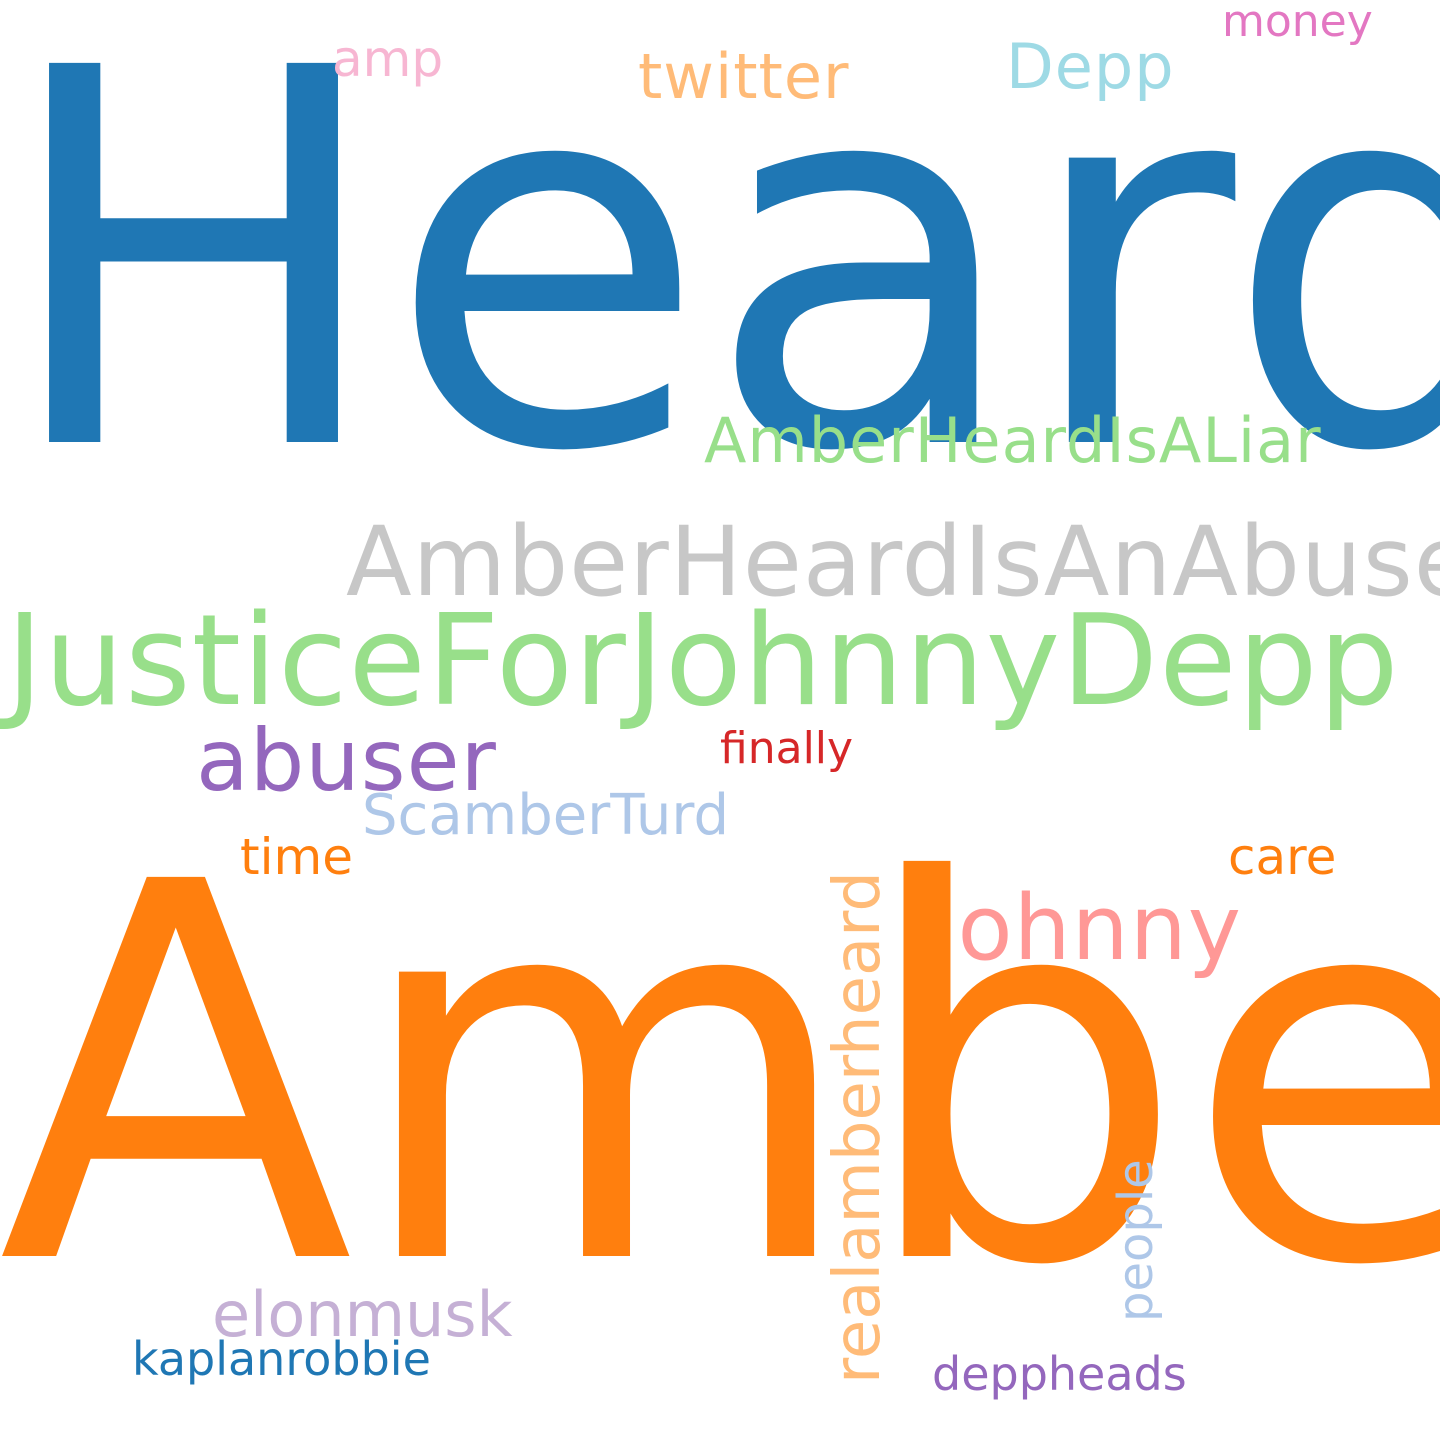 The height and width of the screenshot is (1440, 1440). Describe the element at coordinates (1059, 1374) in the screenshot. I see `word-deppheads: deppheads` at that location.